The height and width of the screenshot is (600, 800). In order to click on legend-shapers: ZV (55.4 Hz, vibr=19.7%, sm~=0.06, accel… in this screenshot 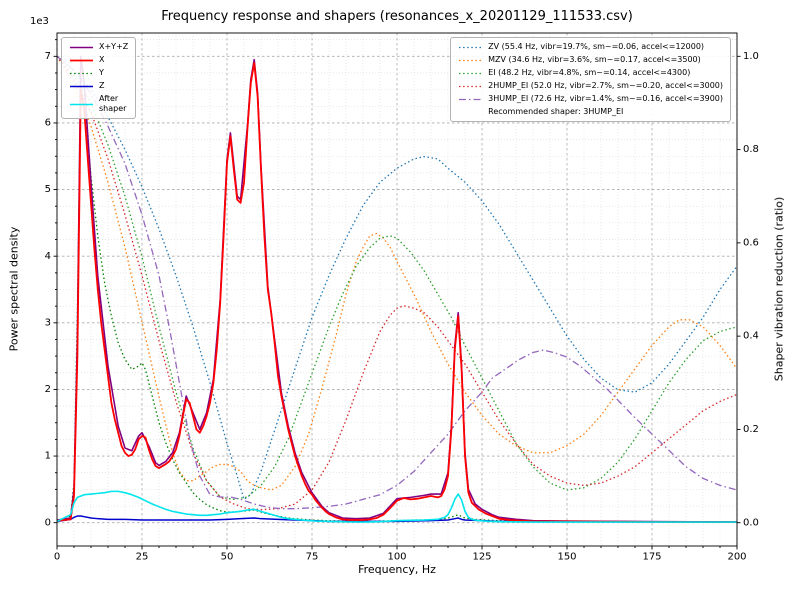, I will do `click(590, 79)`.